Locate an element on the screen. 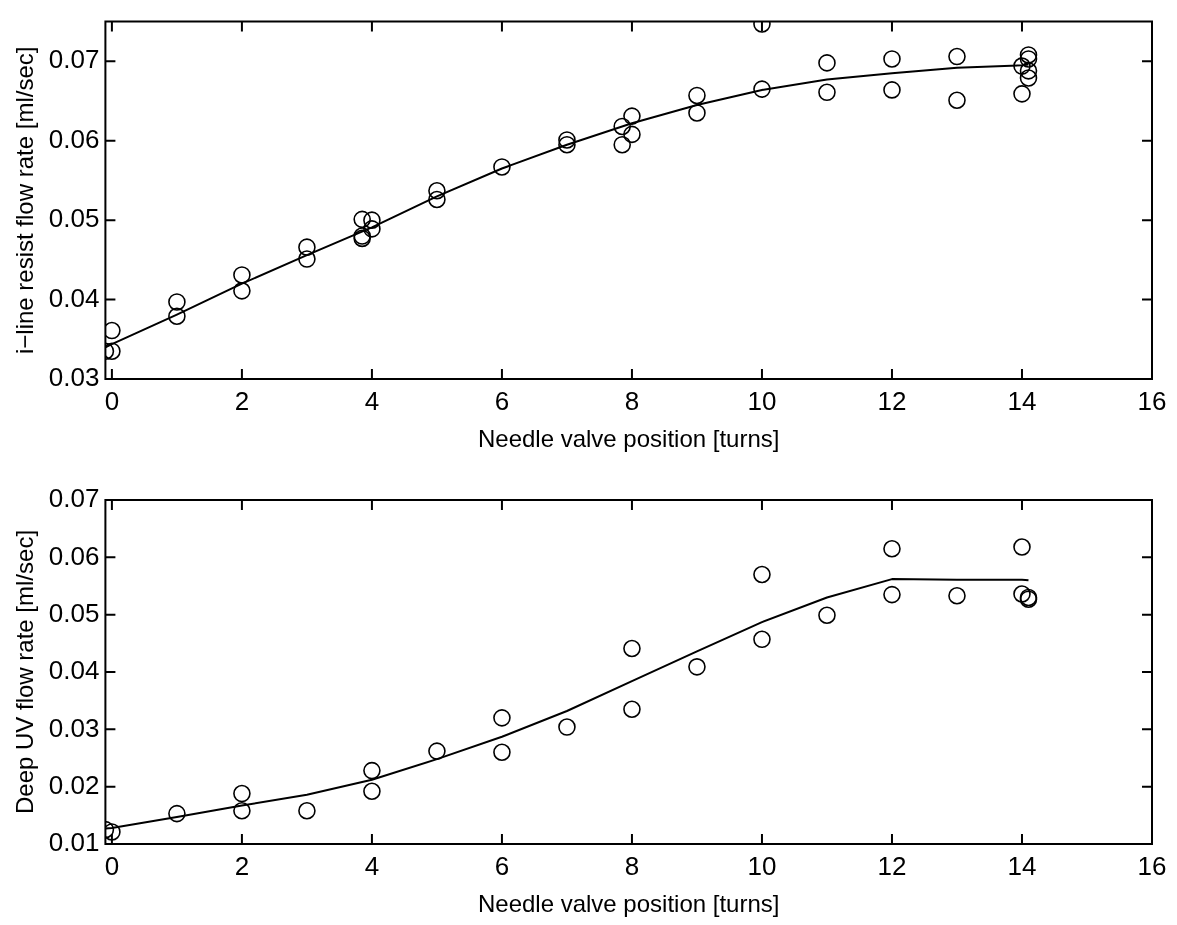 The height and width of the screenshot is (925, 1177). y-axis-title: Deep UV flow rate [ml/sec] is located at coordinates (25, 672).